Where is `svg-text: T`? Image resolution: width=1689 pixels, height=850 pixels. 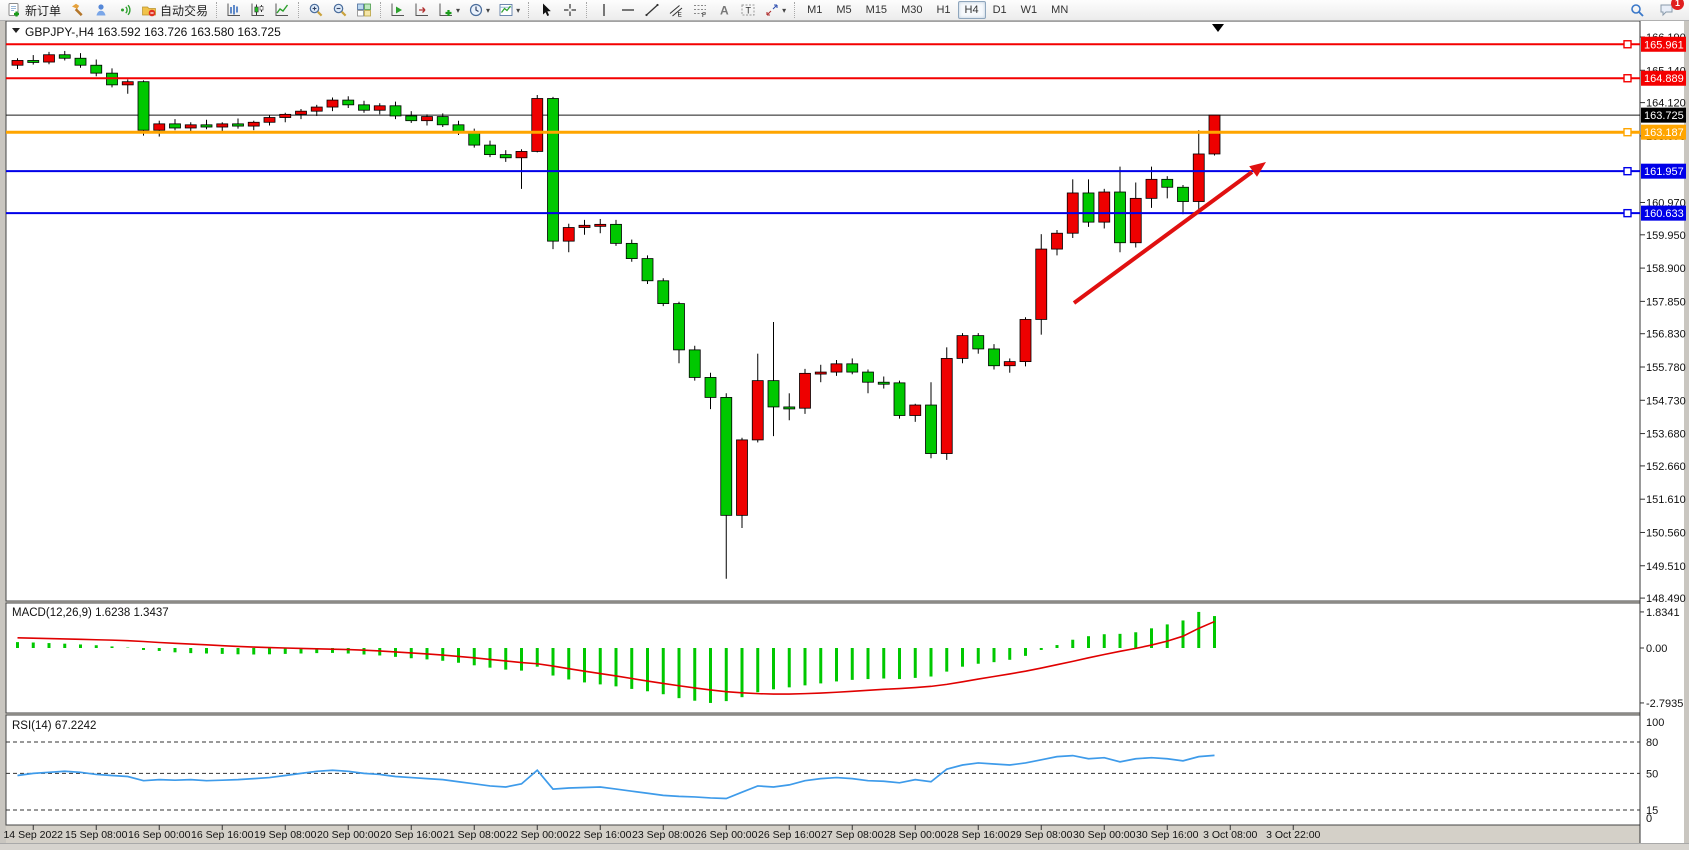 svg-text: T is located at coordinates (749, 11).